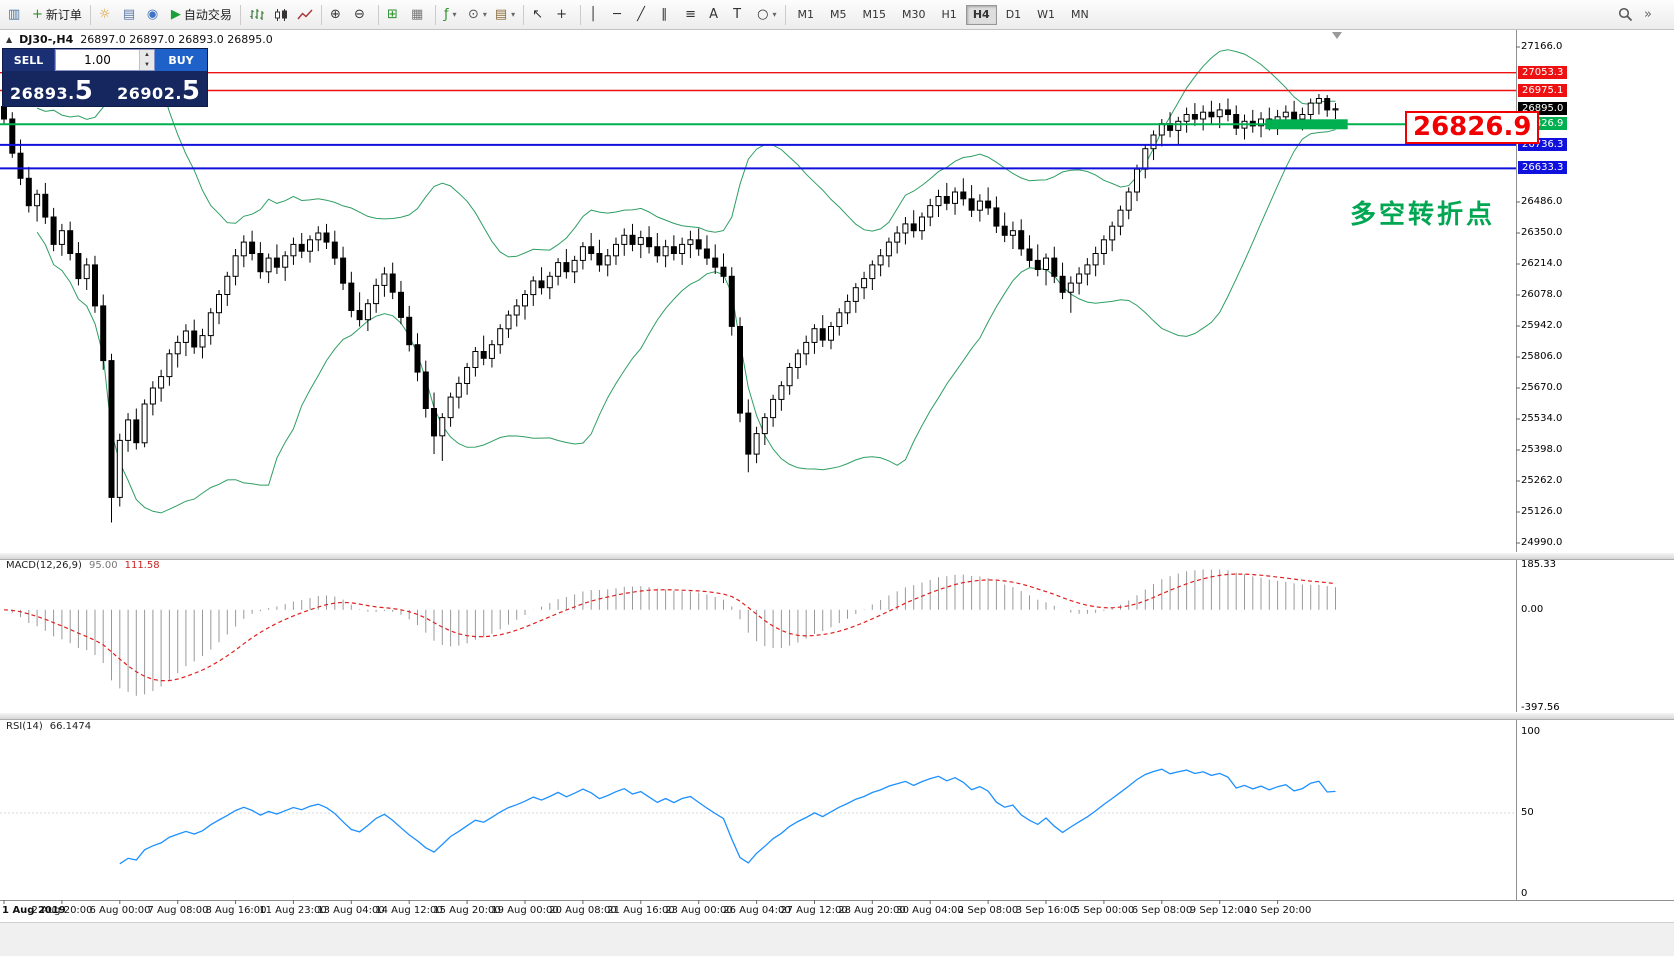 This screenshot has width=1674, height=956. Describe the element at coordinates (305, 15) in the screenshot. I see `line-chart-icon` at that location.